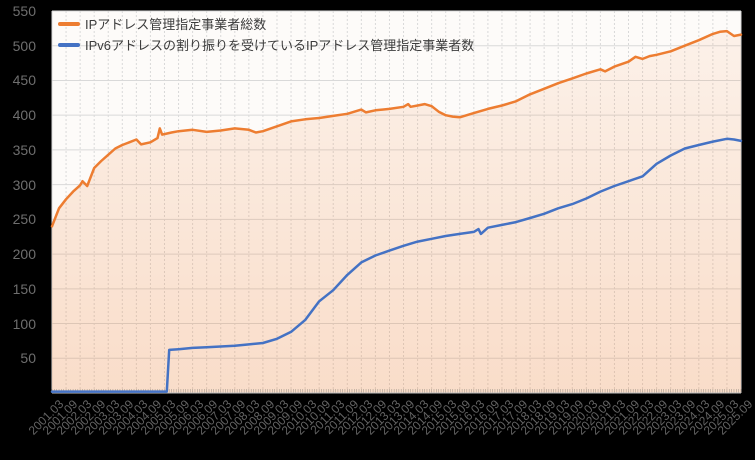 This screenshot has height=460, width=755. I want to click on legend-label-total: IPアドレス管理指定事業者総数, so click(176, 24).